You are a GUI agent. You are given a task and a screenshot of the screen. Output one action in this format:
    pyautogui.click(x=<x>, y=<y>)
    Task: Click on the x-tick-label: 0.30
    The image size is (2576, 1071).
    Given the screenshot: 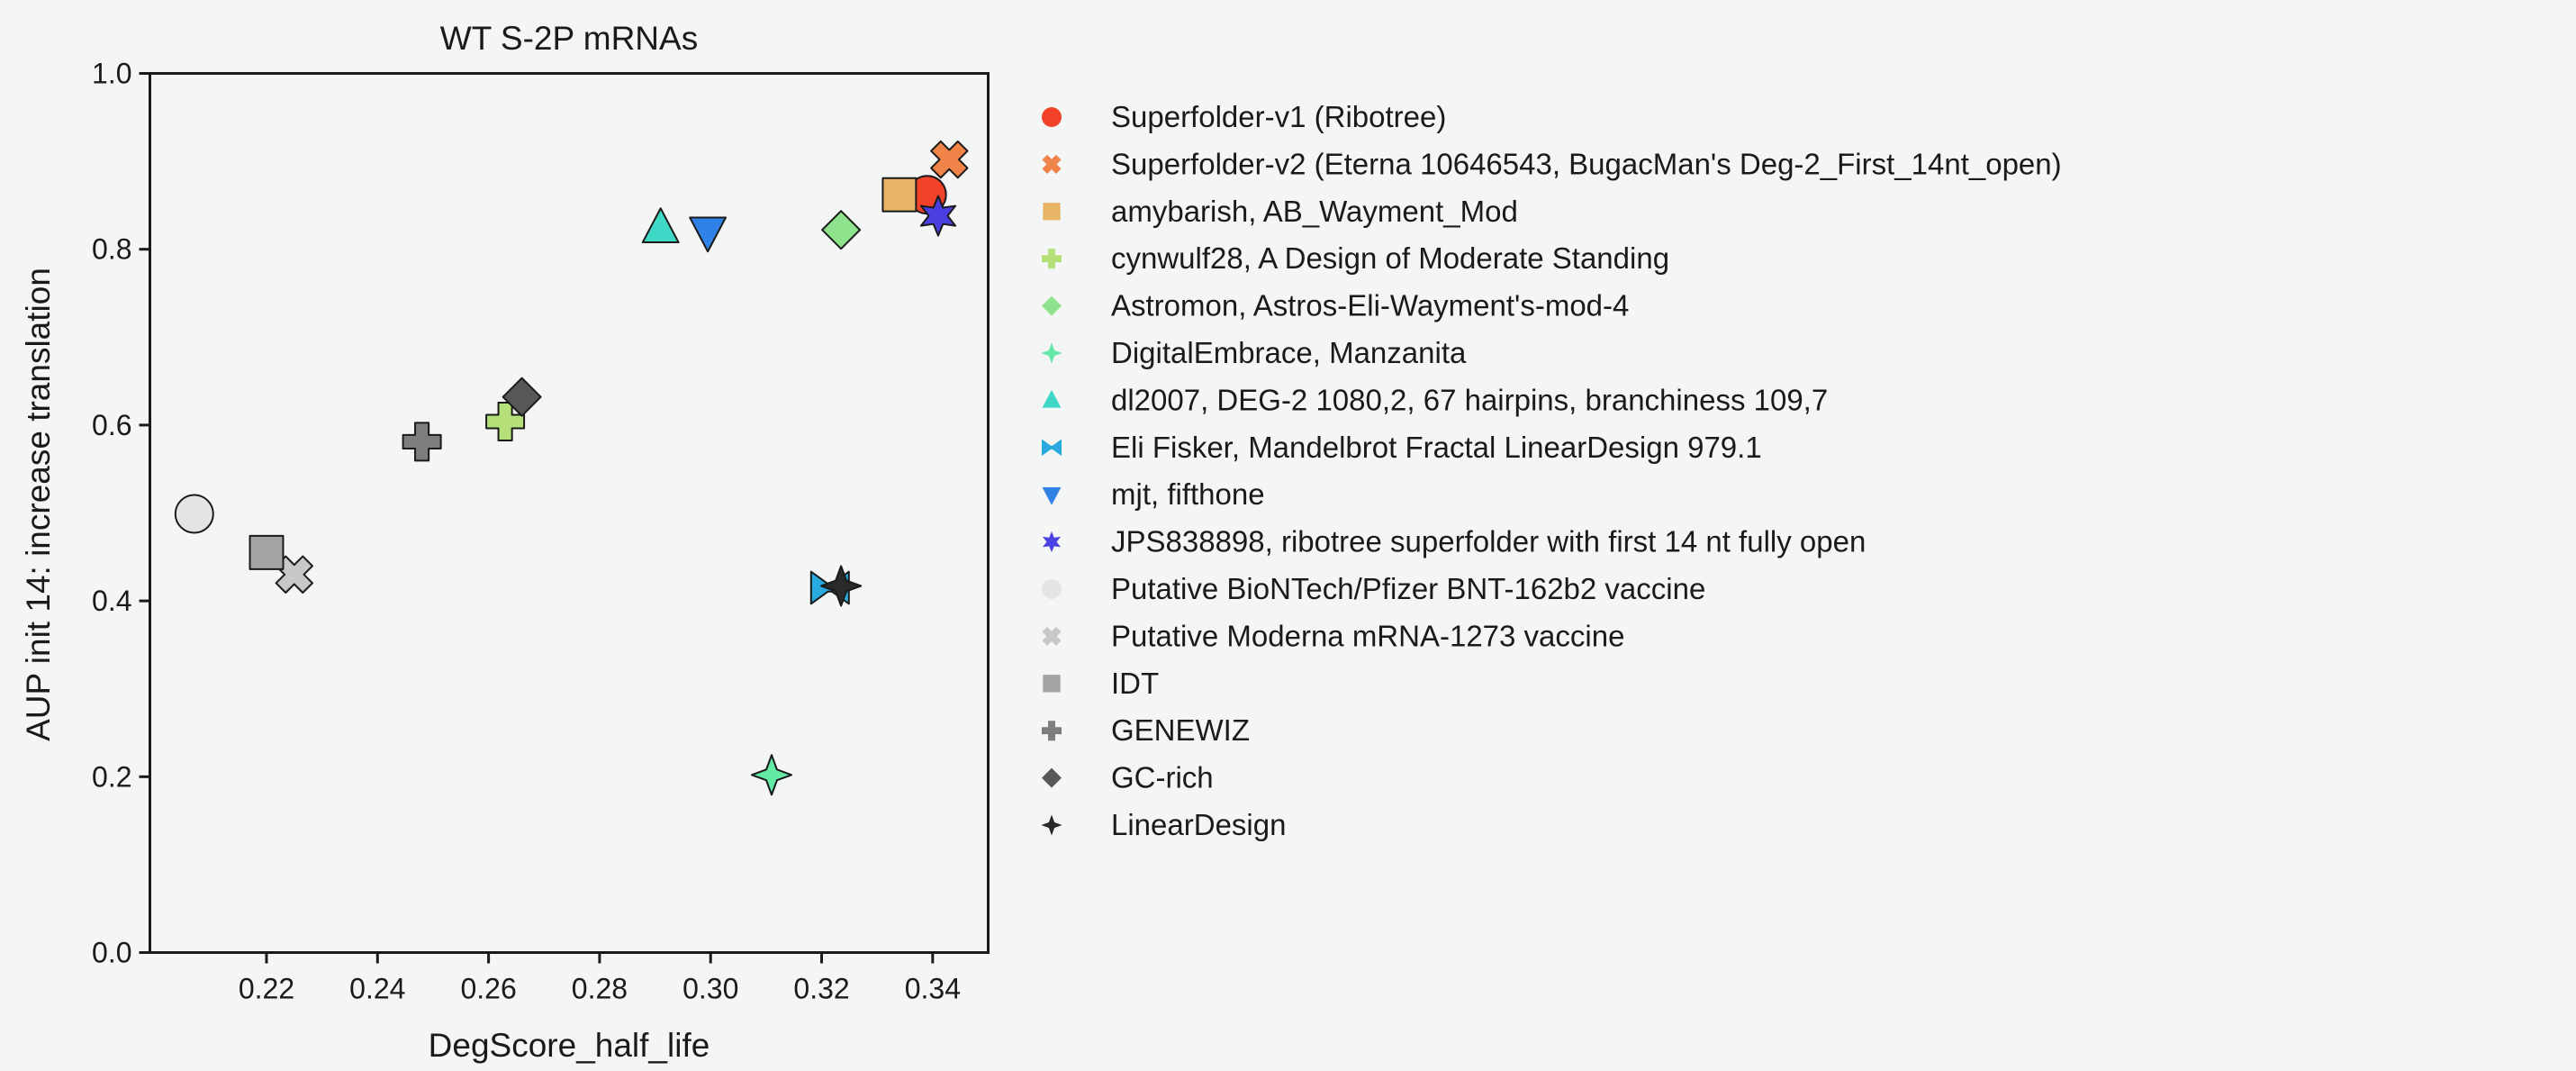 What is the action you would take?
    pyautogui.click(x=710, y=989)
    